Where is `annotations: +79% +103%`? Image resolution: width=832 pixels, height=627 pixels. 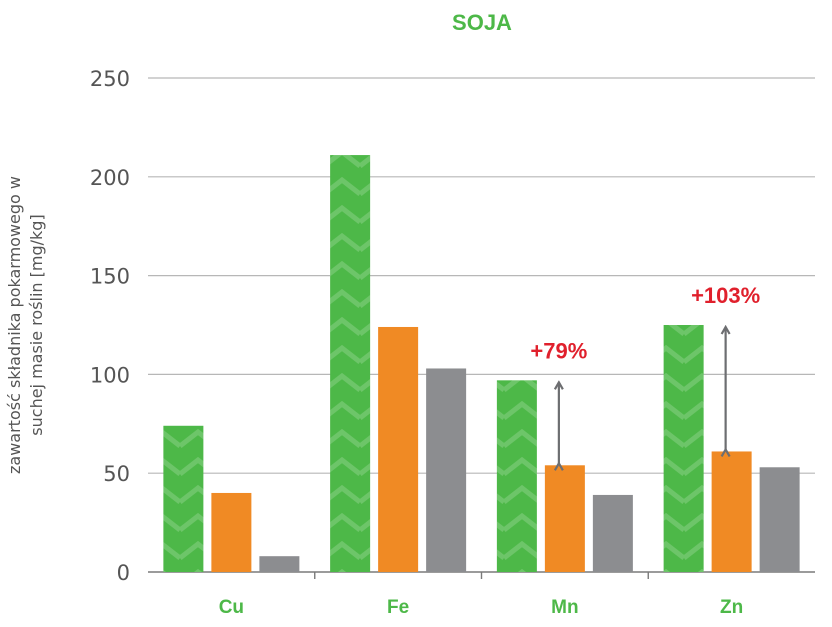
annotations: +79% +103% is located at coordinates (645, 373).